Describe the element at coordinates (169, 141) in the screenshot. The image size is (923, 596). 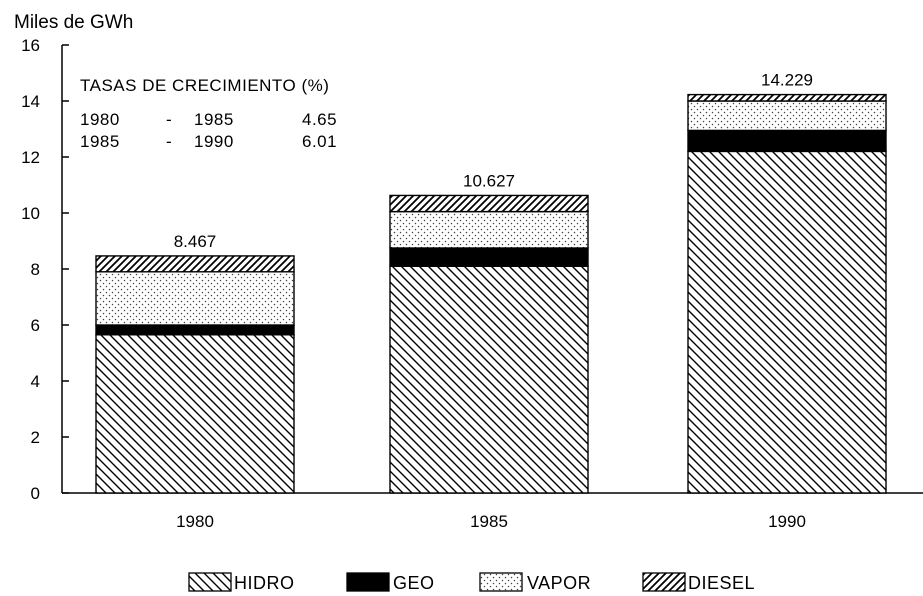
I see `annotation-row-2-dash: -` at that location.